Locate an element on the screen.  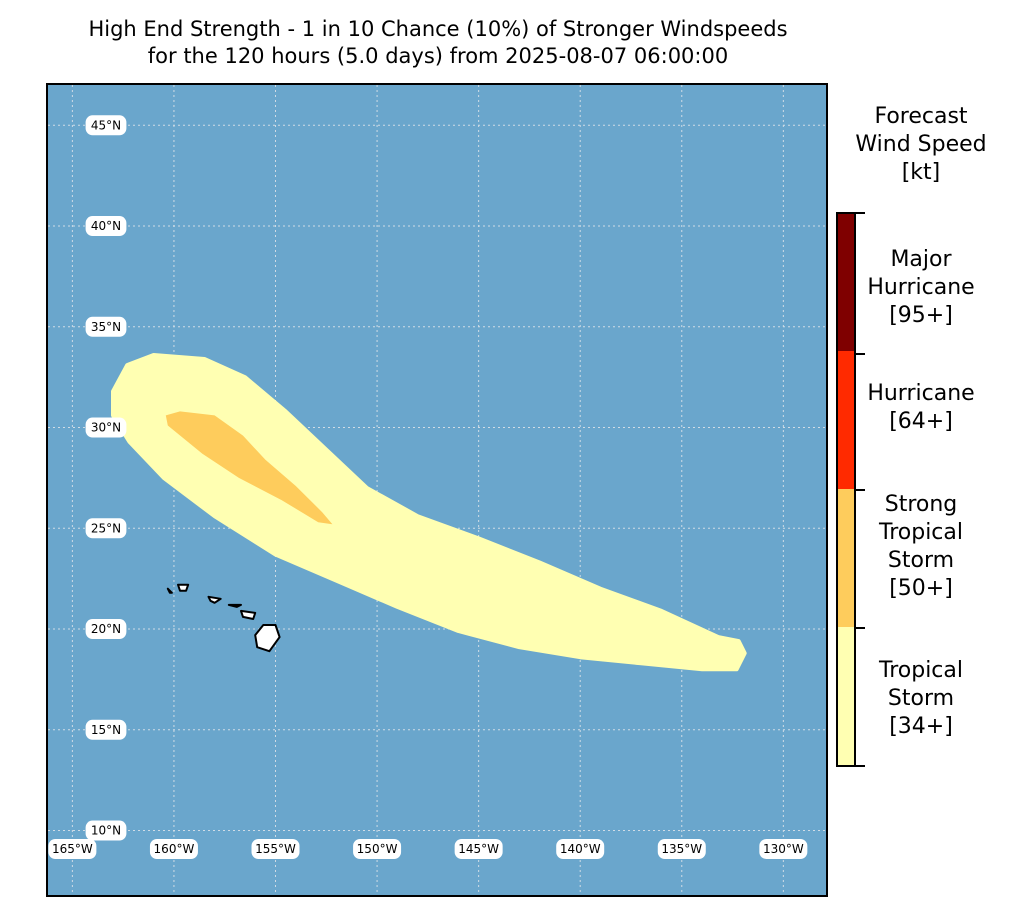
lon-label: 145°W is located at coordinates (478, 849).